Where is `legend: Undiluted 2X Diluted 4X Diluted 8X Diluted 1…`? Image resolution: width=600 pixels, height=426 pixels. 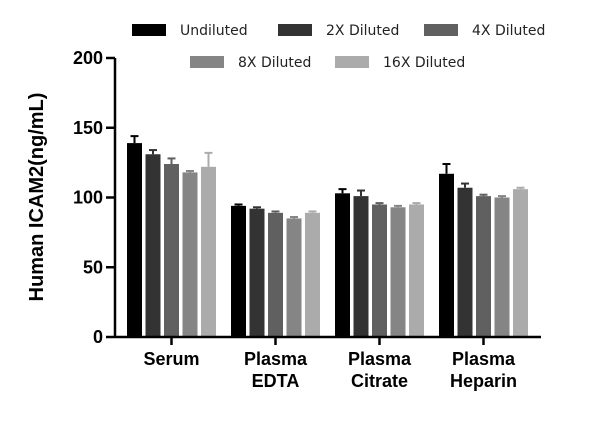 legend: Undiluted 2X Diluted 4X Diluted 8X Diluted 1… is located at coordinates (338, 47).